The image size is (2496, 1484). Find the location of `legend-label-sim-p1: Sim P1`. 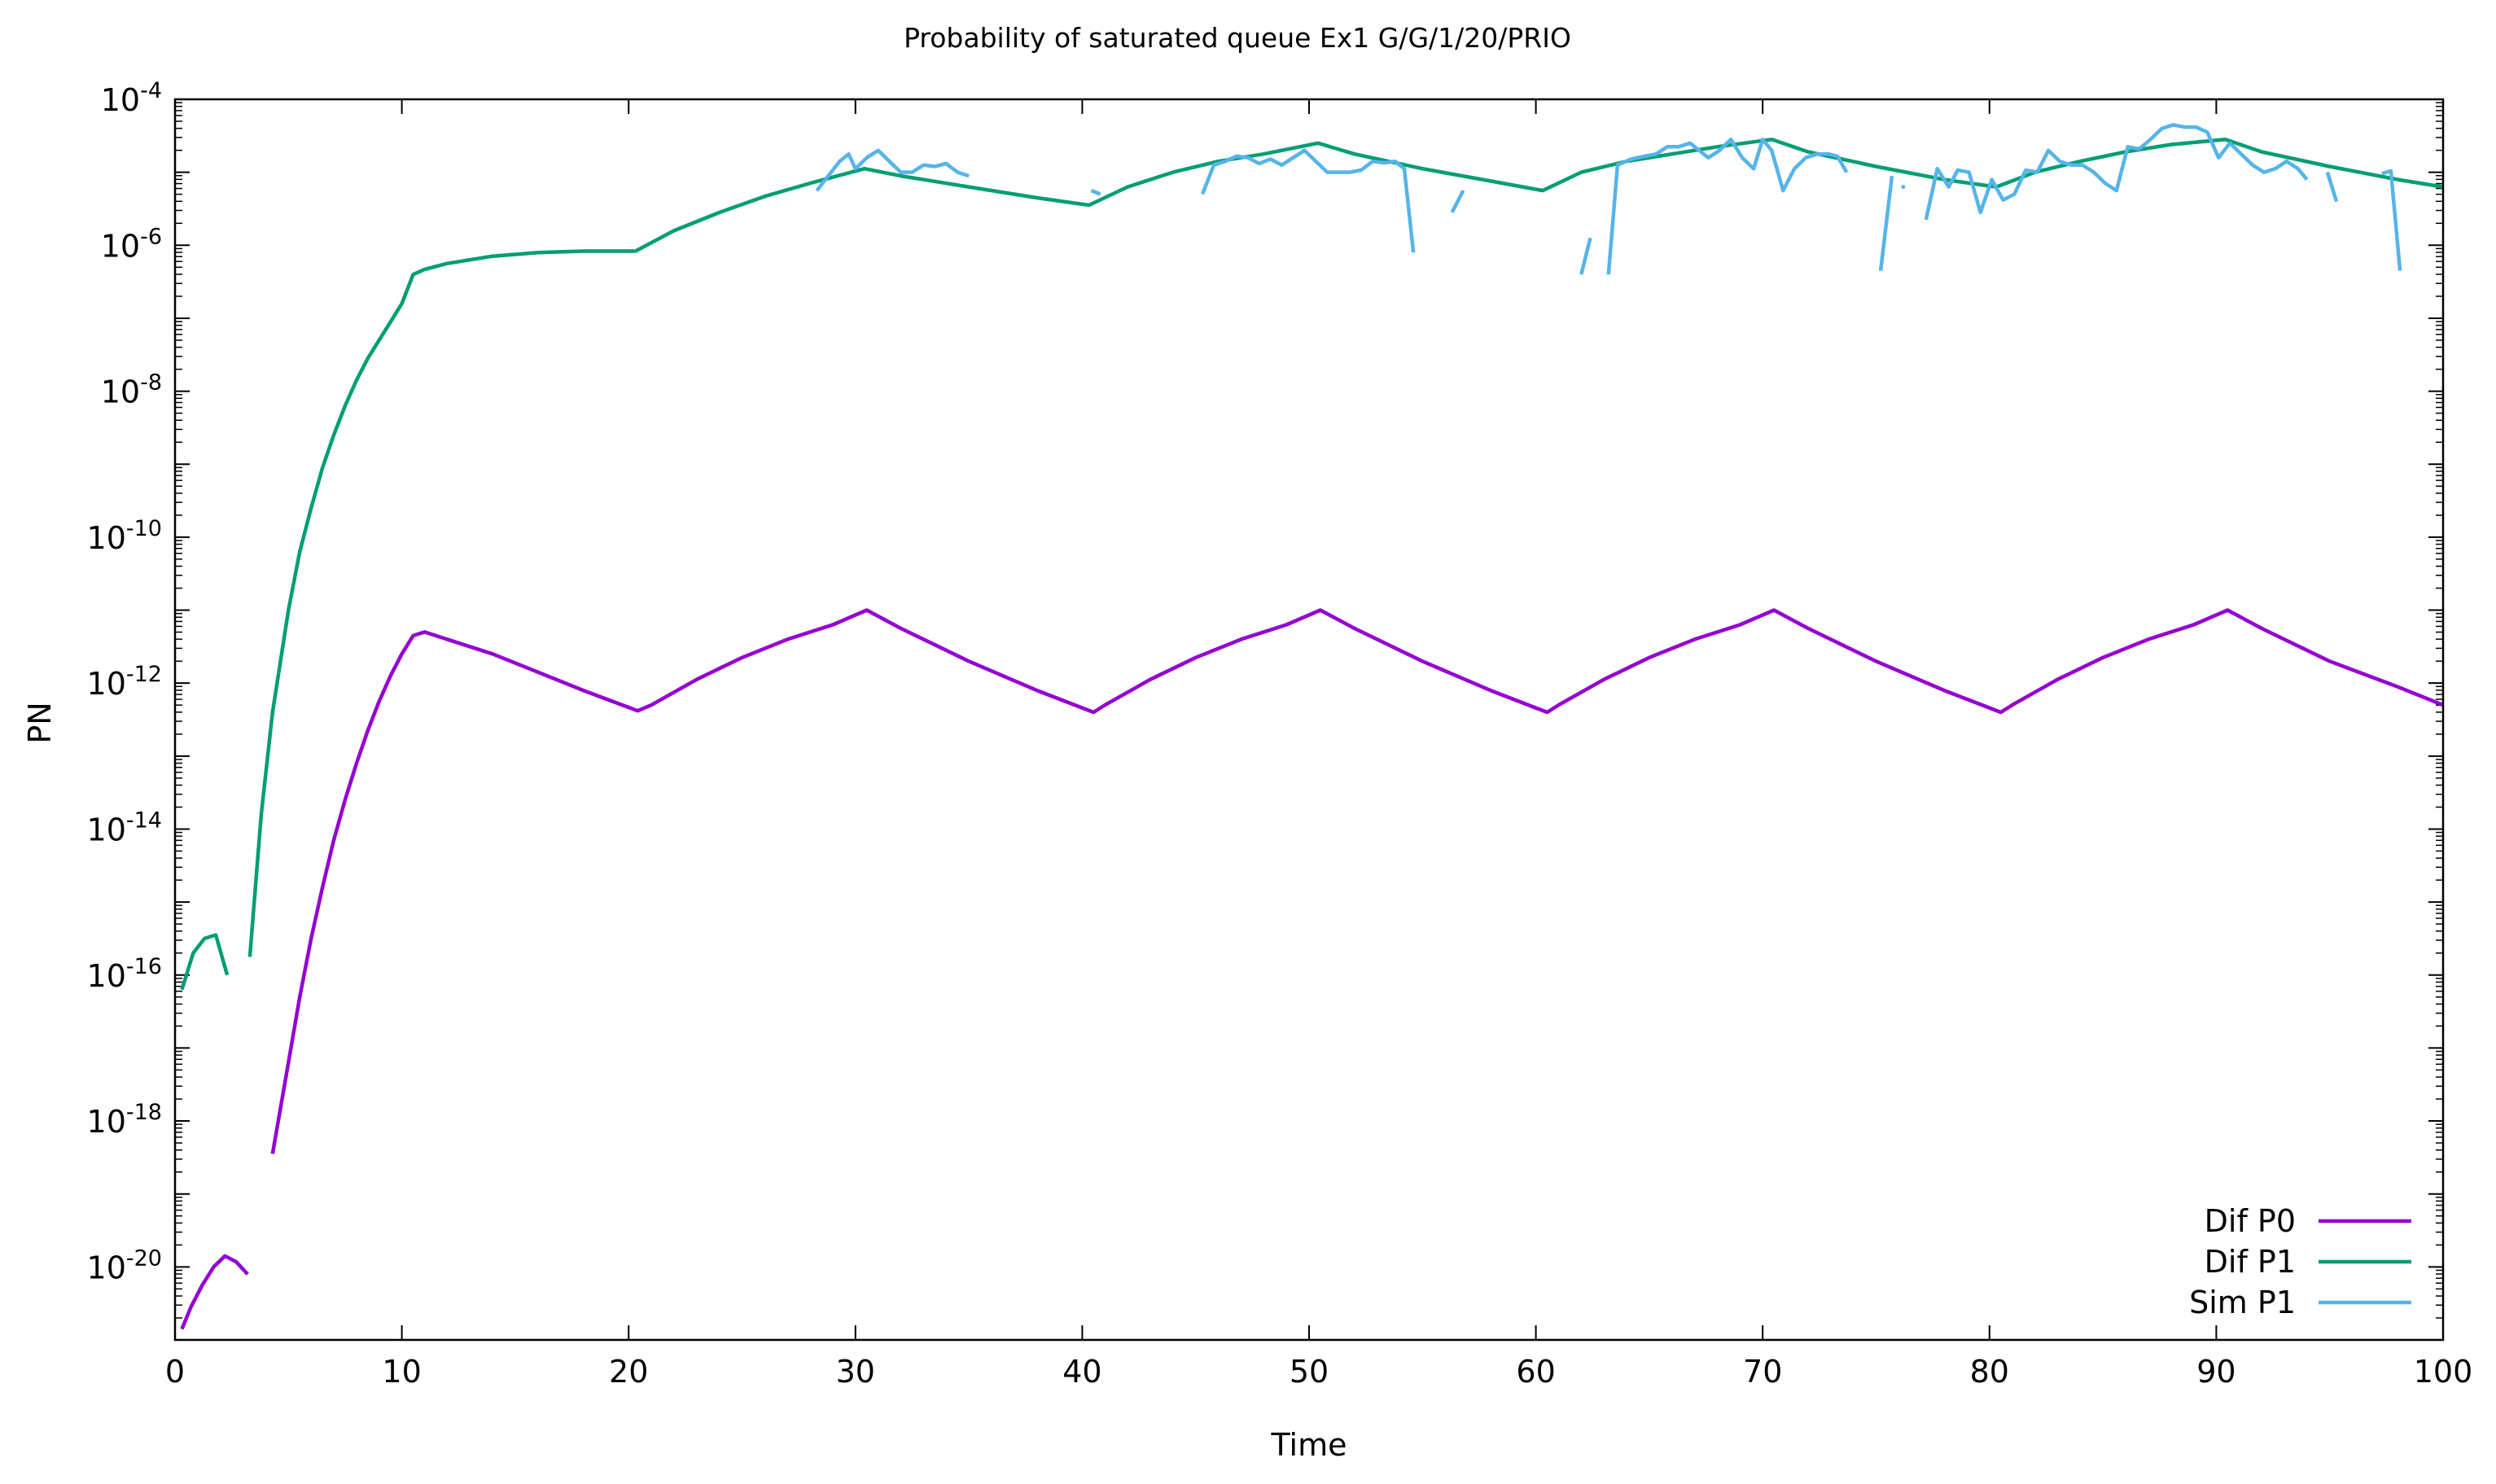

legend-label-sim-p1: Sim P1 is located at coordinates (2242, 1303).